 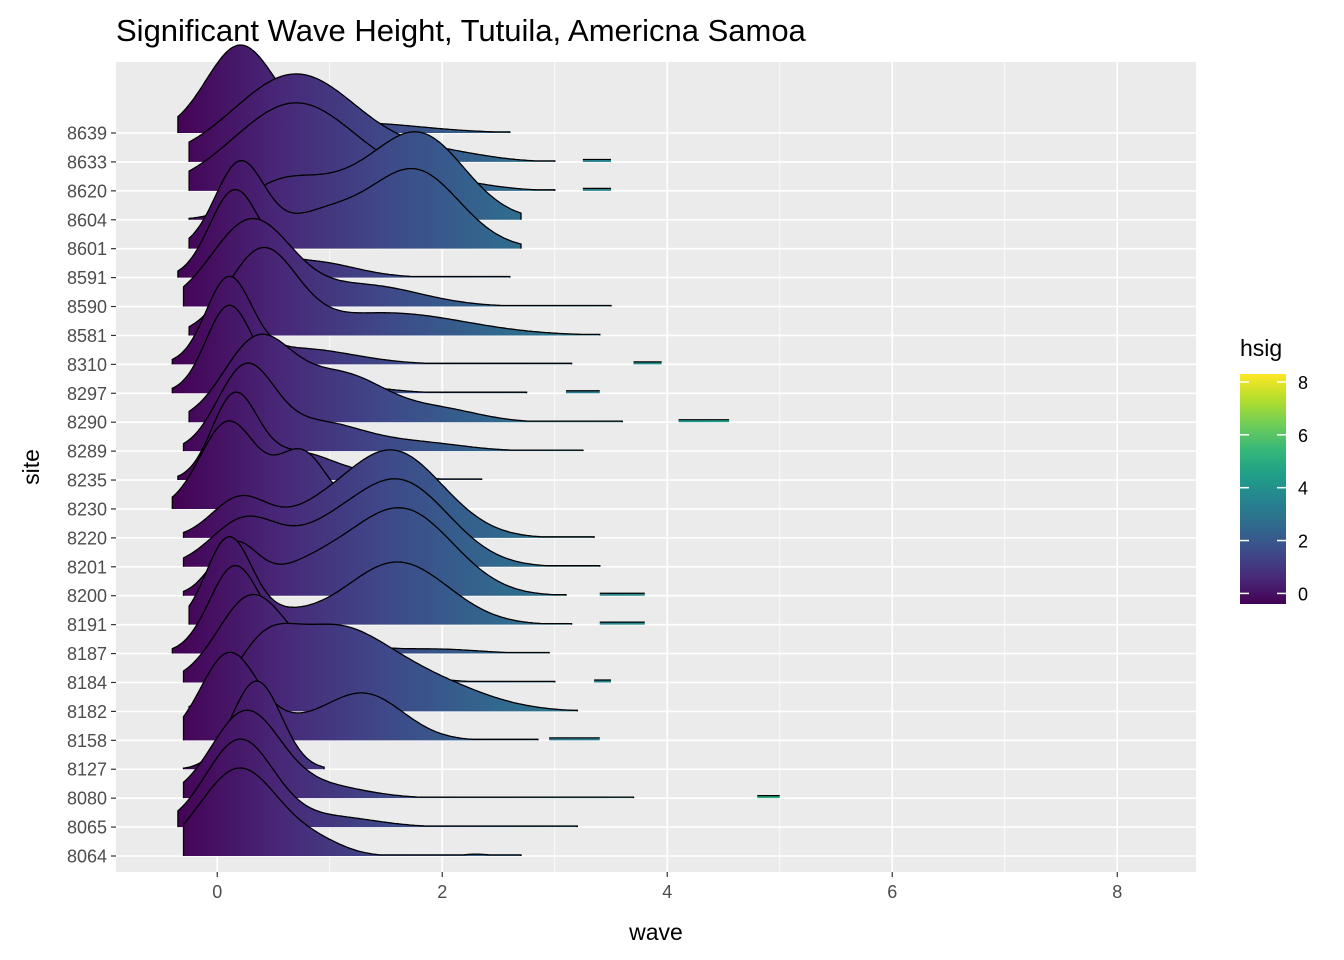 I want to click on x-axis: 0 2 4 6 8, so click(x=667, y=887).